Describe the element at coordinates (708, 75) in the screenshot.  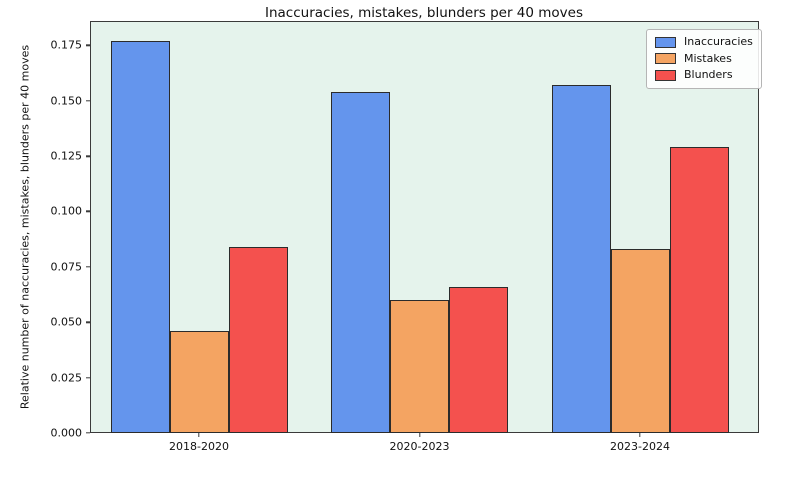
I see `legend-label-blunders: Blunders` at that location.